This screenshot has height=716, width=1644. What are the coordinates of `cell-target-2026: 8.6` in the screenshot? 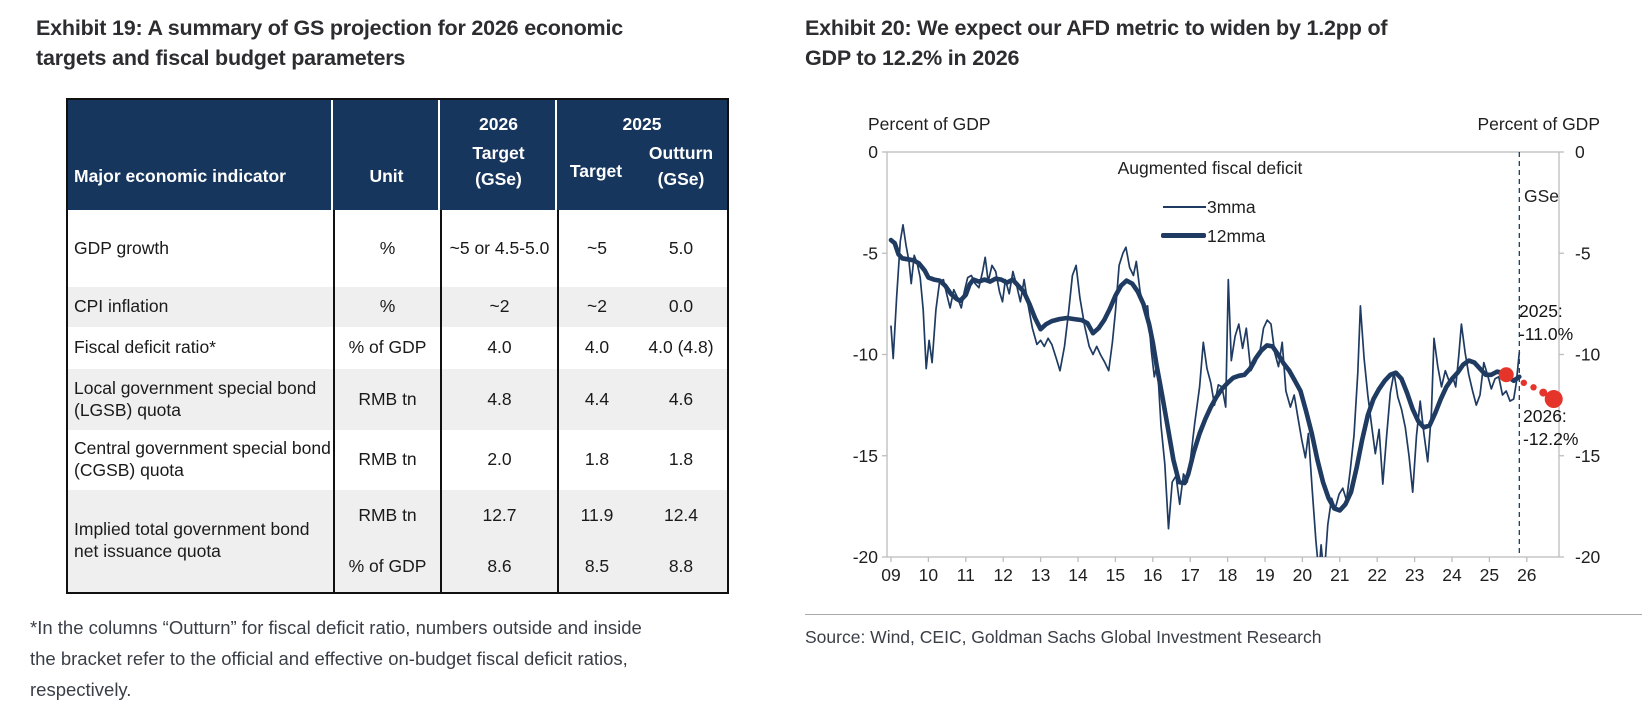 It's located at (498, 566).